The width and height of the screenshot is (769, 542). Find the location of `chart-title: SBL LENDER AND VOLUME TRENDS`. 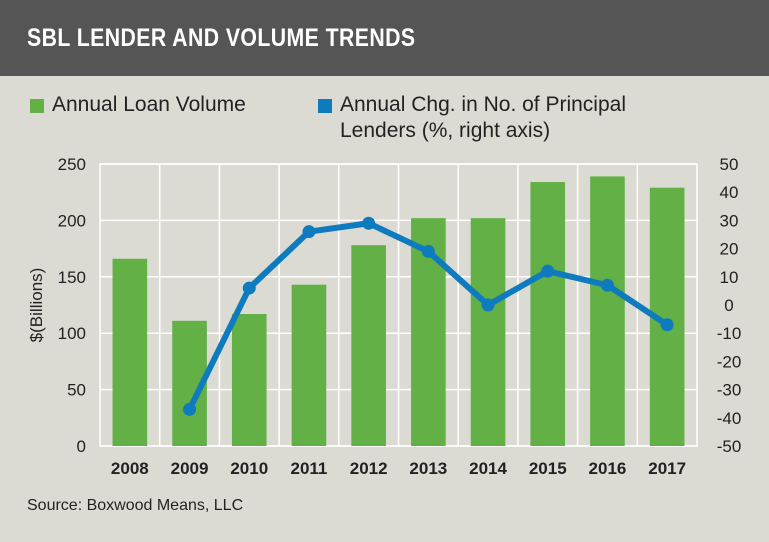

chart-title: SBL LENDER AND VOLUME TRENDS is located at coordinates (221, 38).